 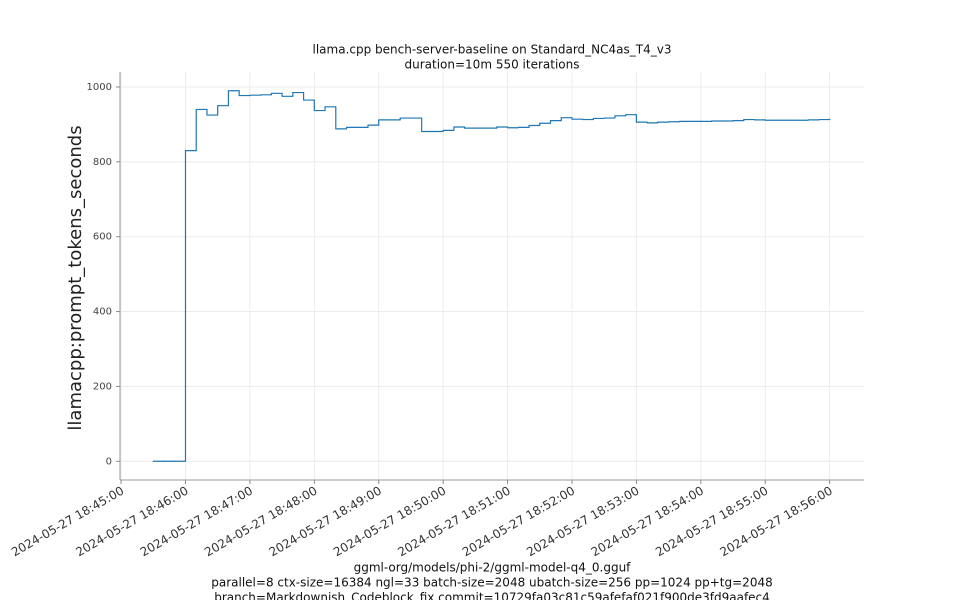 I want to click on x-tick-label: 2024-05-27 18:45:00, so click(x=67, y=522).